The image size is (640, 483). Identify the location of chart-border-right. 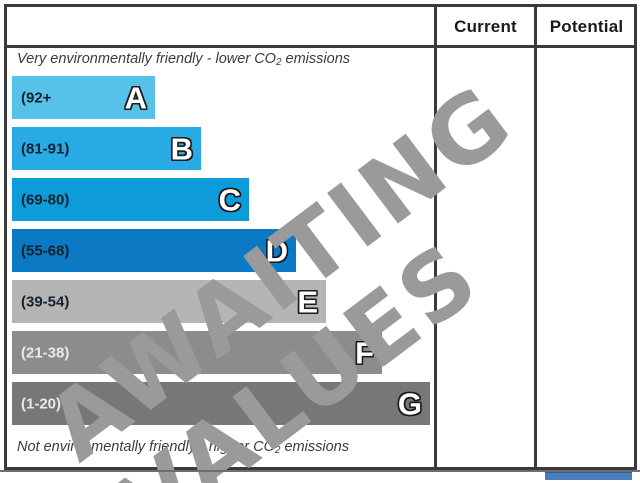
(635, 237).